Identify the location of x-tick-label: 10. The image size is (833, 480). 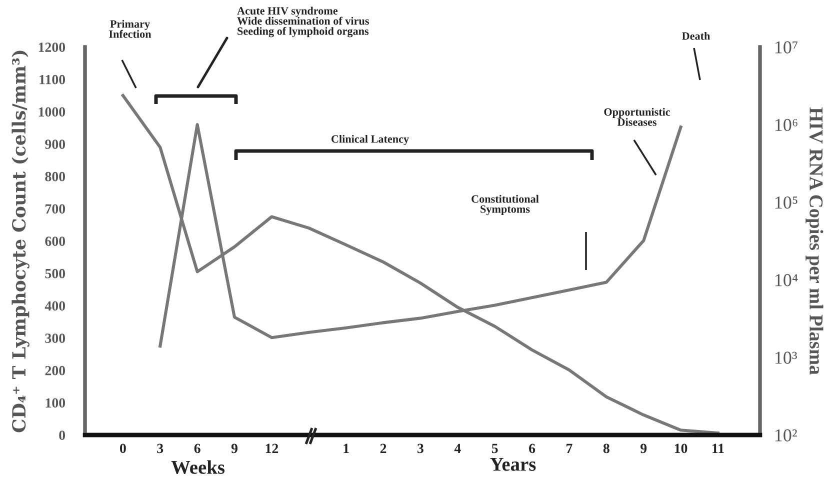
(681, 449).